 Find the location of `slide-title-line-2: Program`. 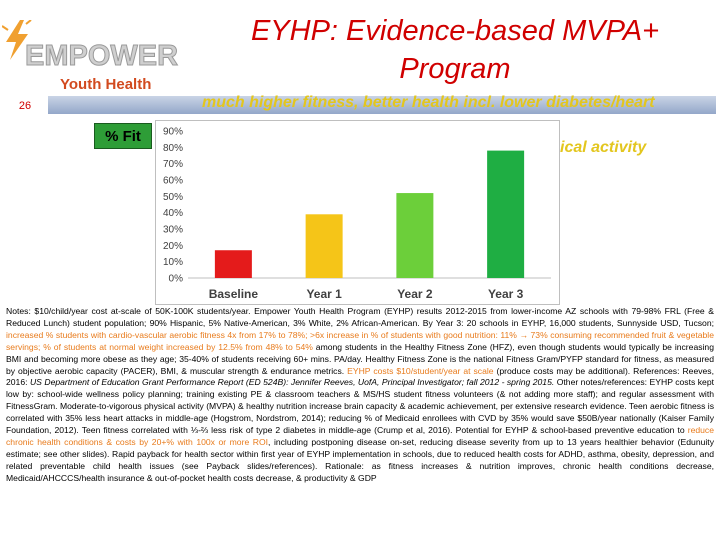

slide-title-line-2: Program is located at coordinates (455, 69).